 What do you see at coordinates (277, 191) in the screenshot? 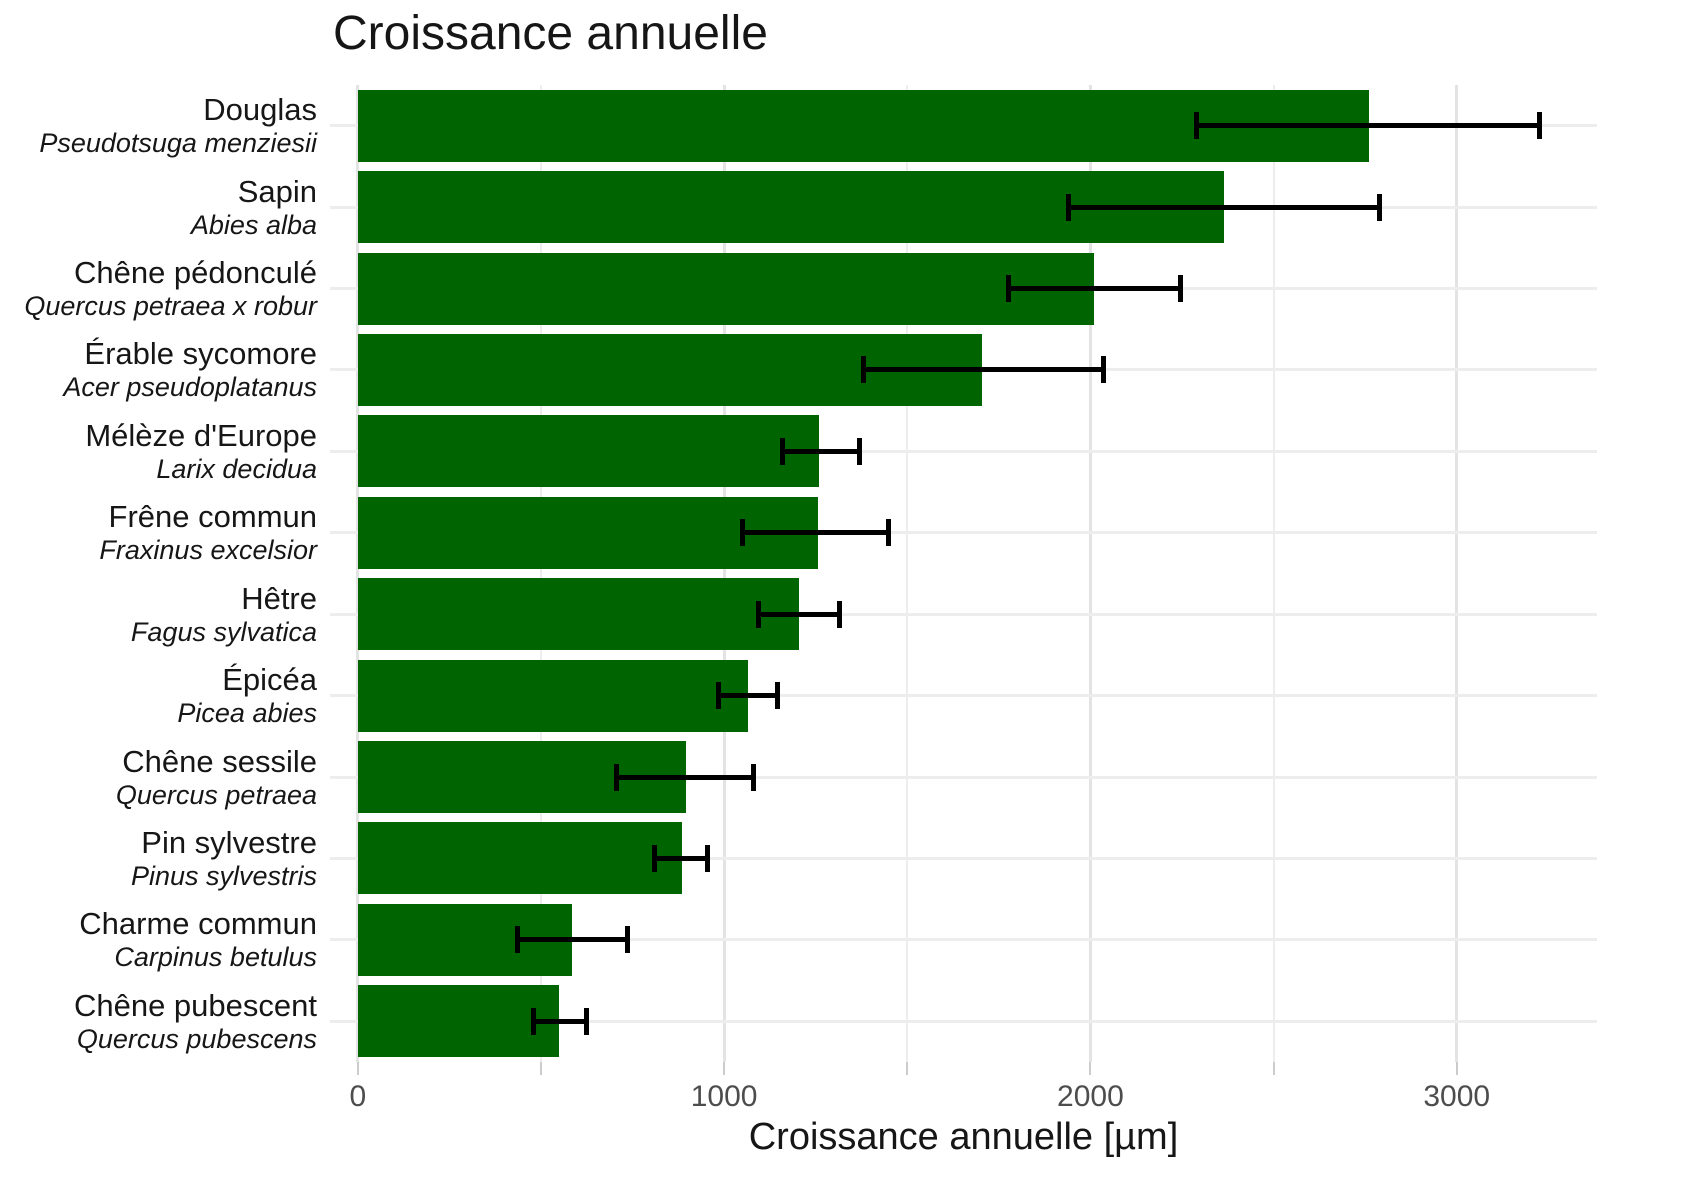
I see `category-label: Sapin` at bounding box center [277, 191].